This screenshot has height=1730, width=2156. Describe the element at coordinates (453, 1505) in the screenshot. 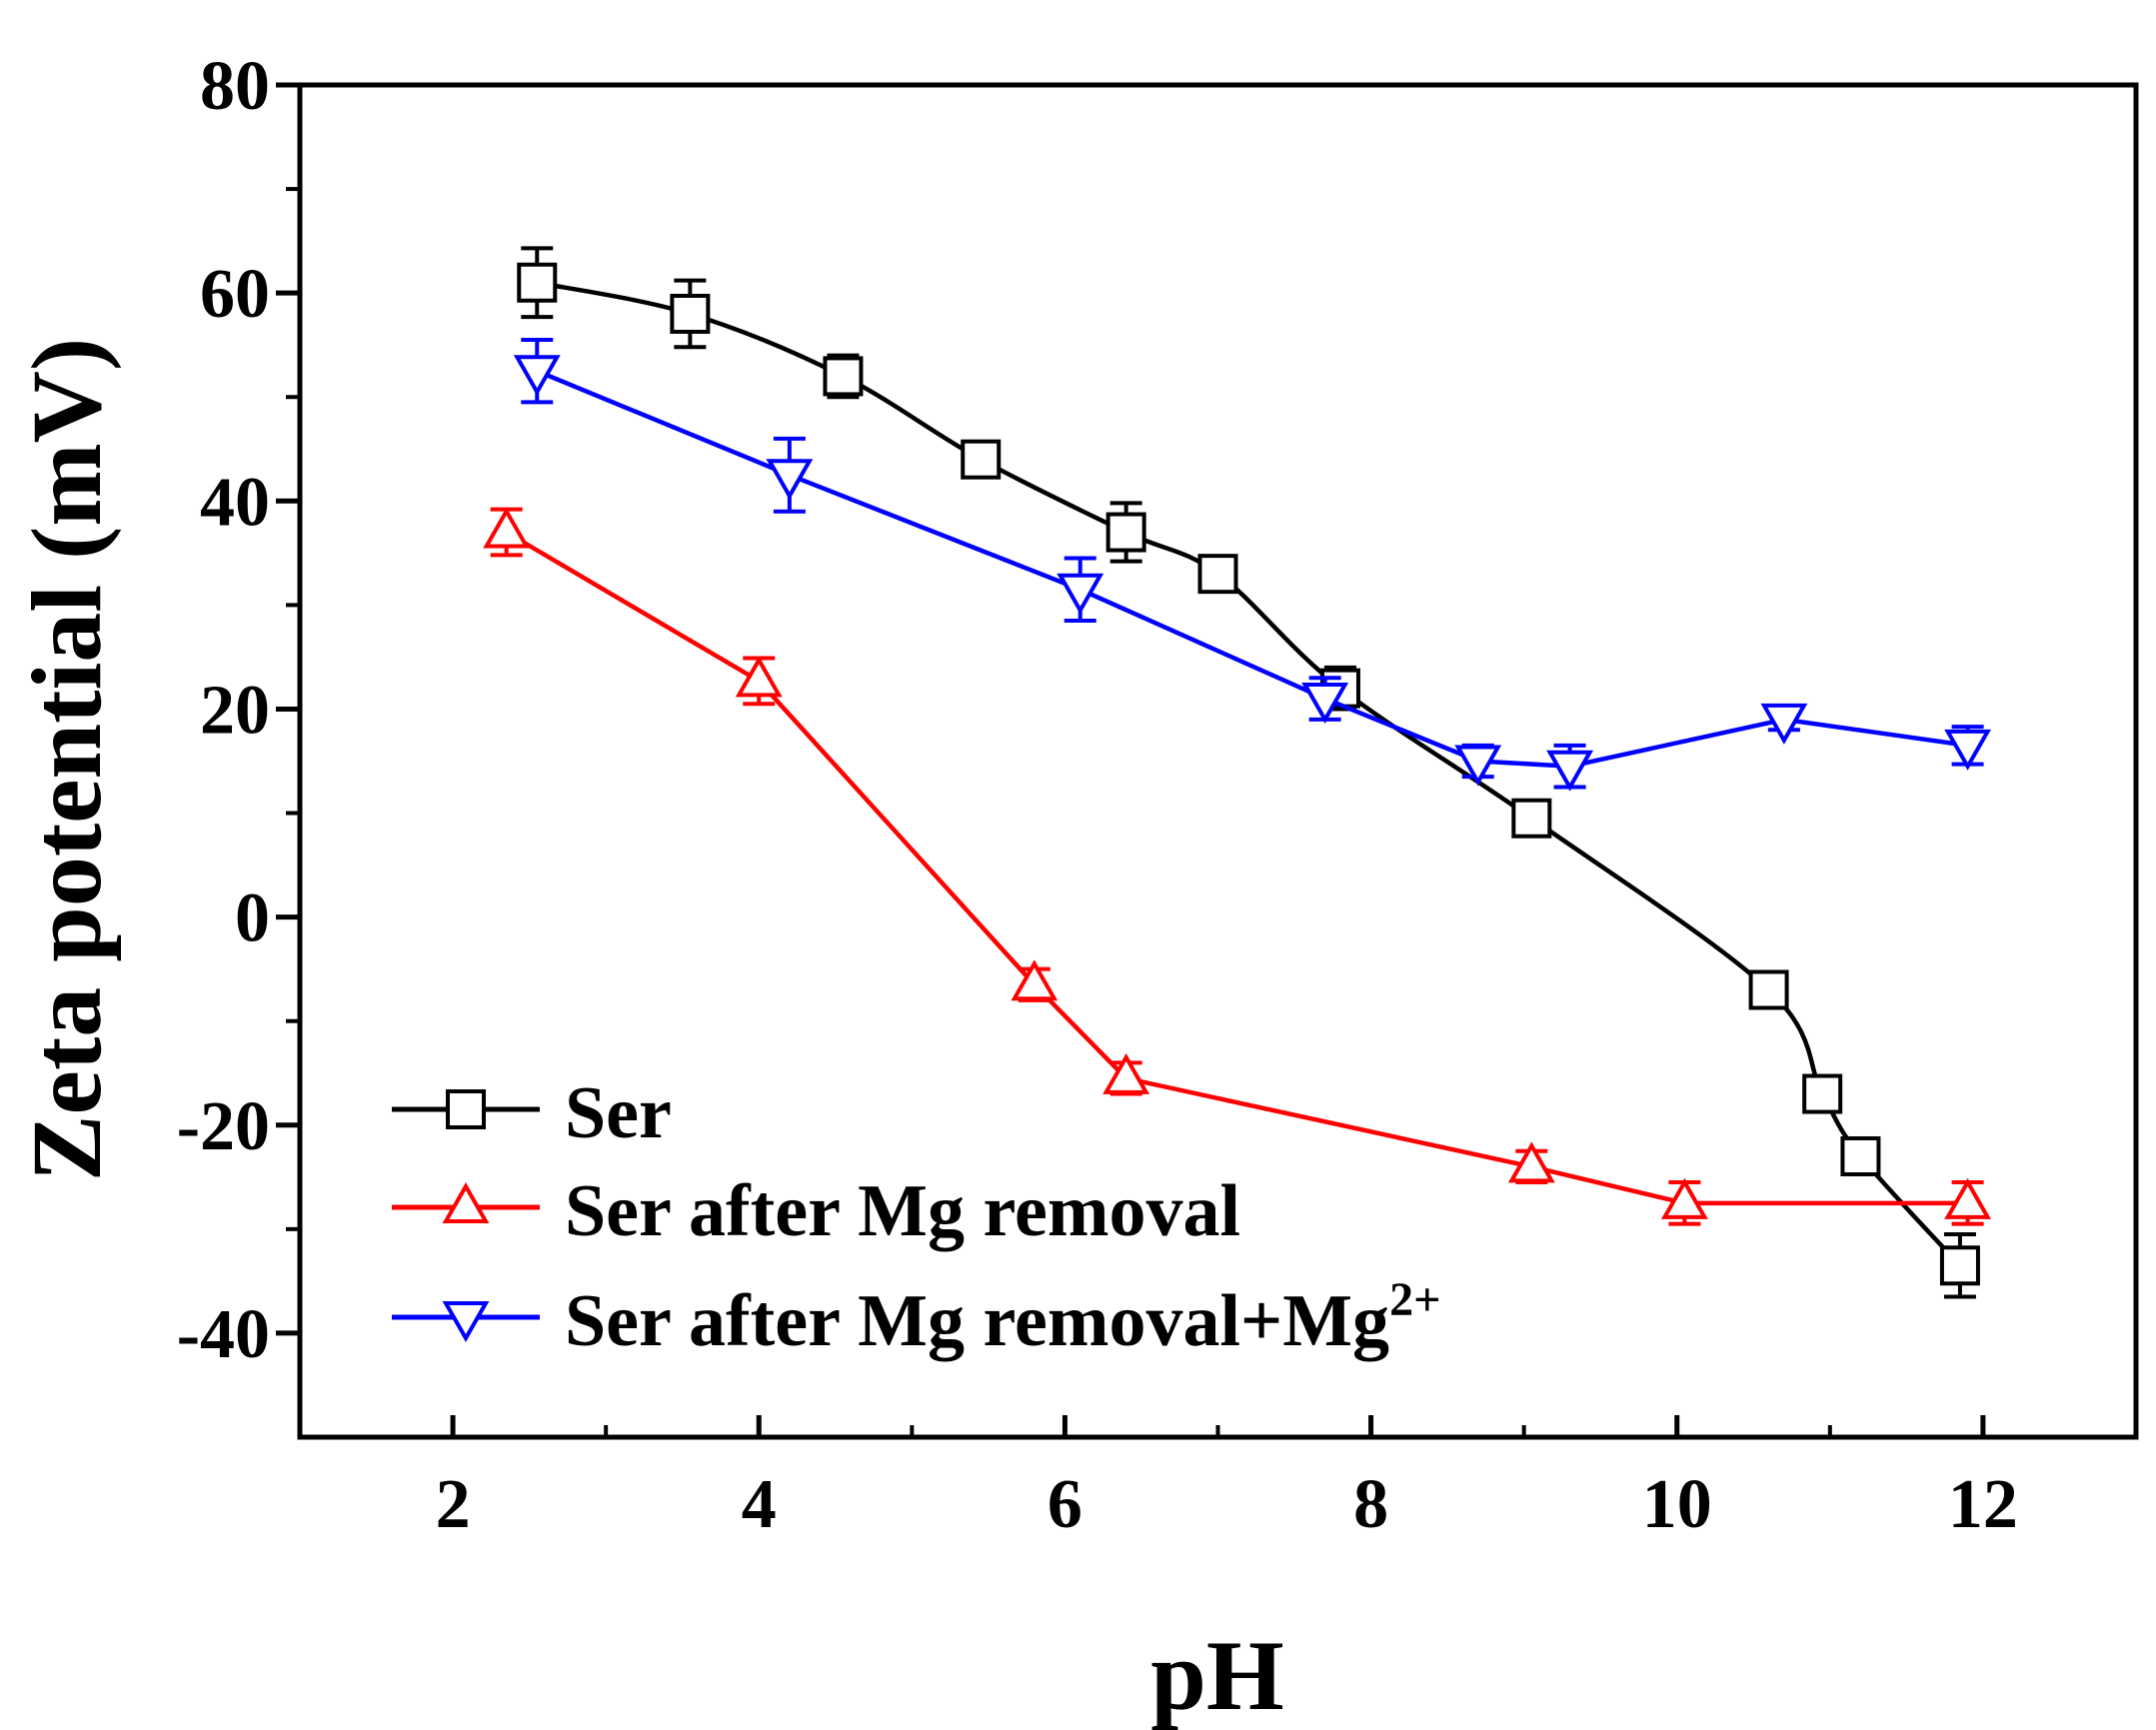

I see `x-tick-label: 2` at that location.